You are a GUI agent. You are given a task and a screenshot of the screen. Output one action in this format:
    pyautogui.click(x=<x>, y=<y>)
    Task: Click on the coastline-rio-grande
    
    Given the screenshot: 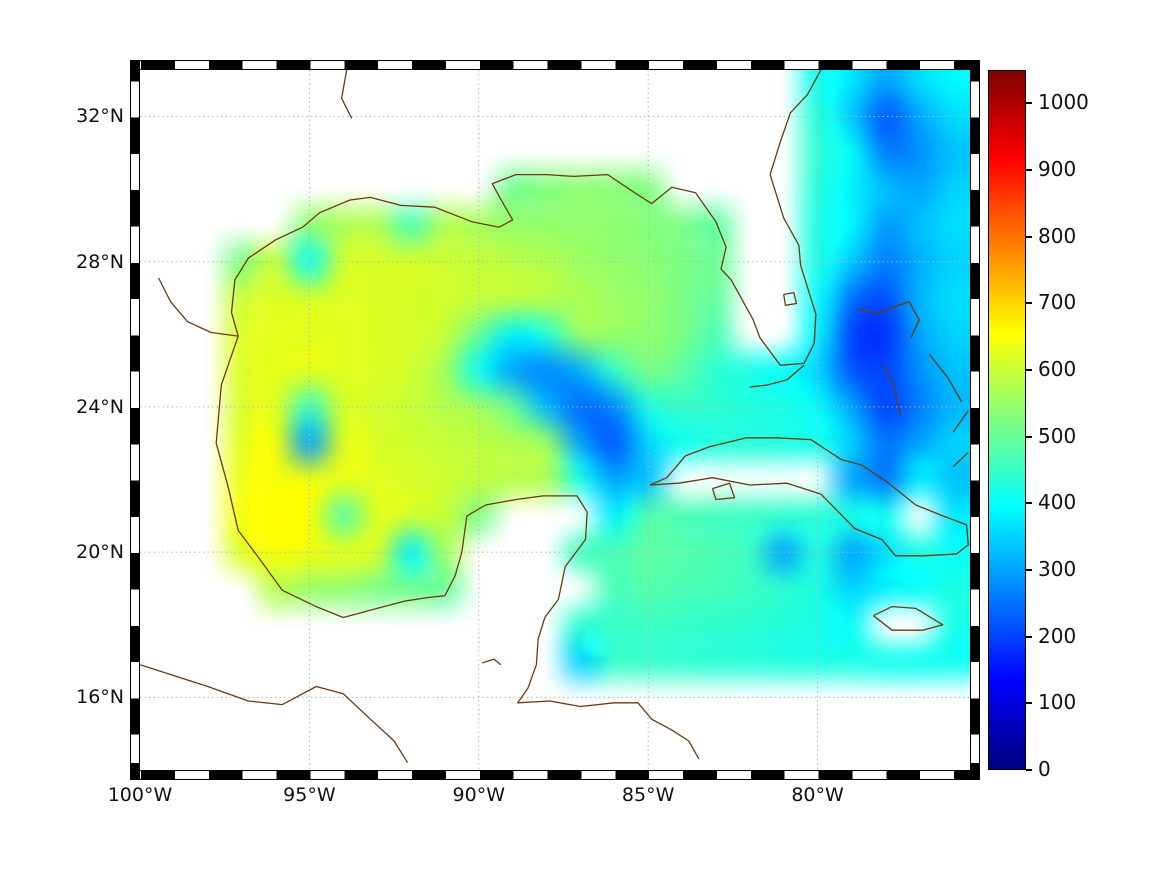 What is the action you would take?
    pyautogui.click(x=198, y=307)
    